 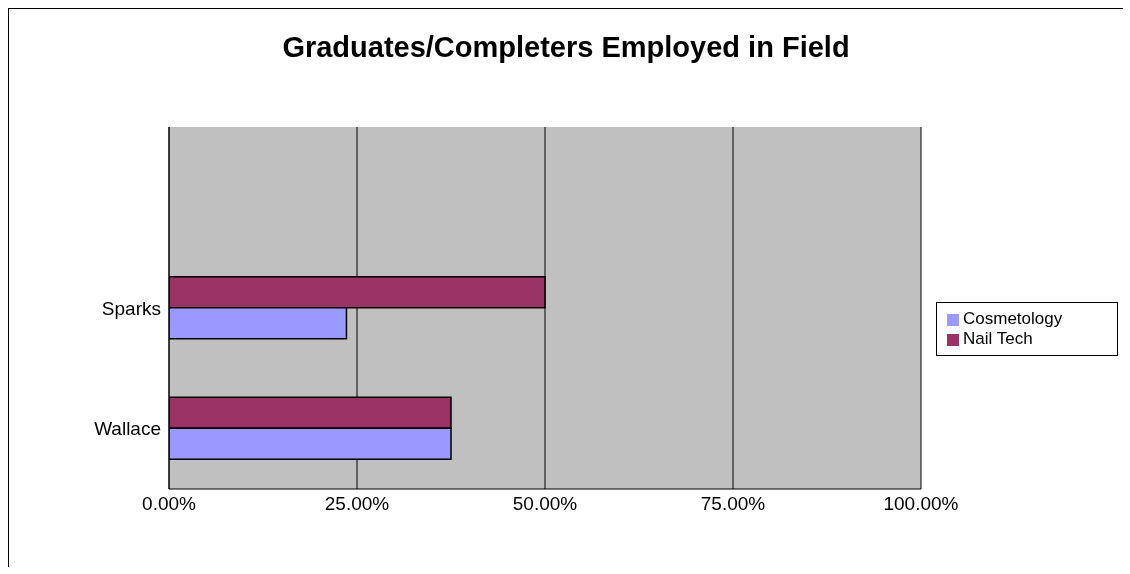 I want to click on legend-label: Cosmetology, so click(x=1013, y=318).